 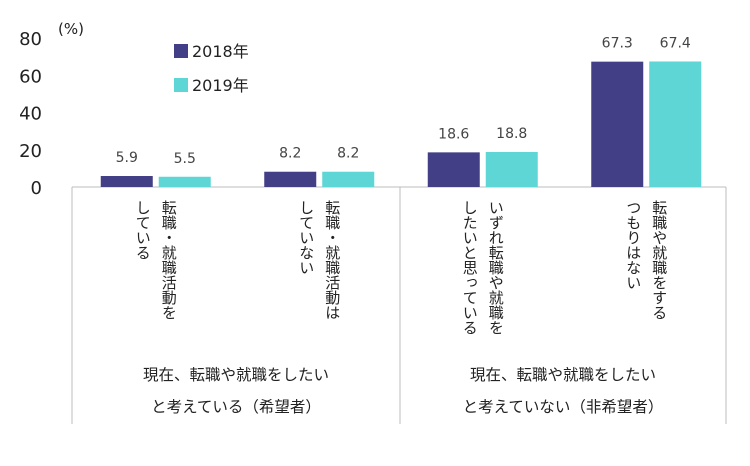 I want to click on data-label: 67.3, so click(x=617, y=44).